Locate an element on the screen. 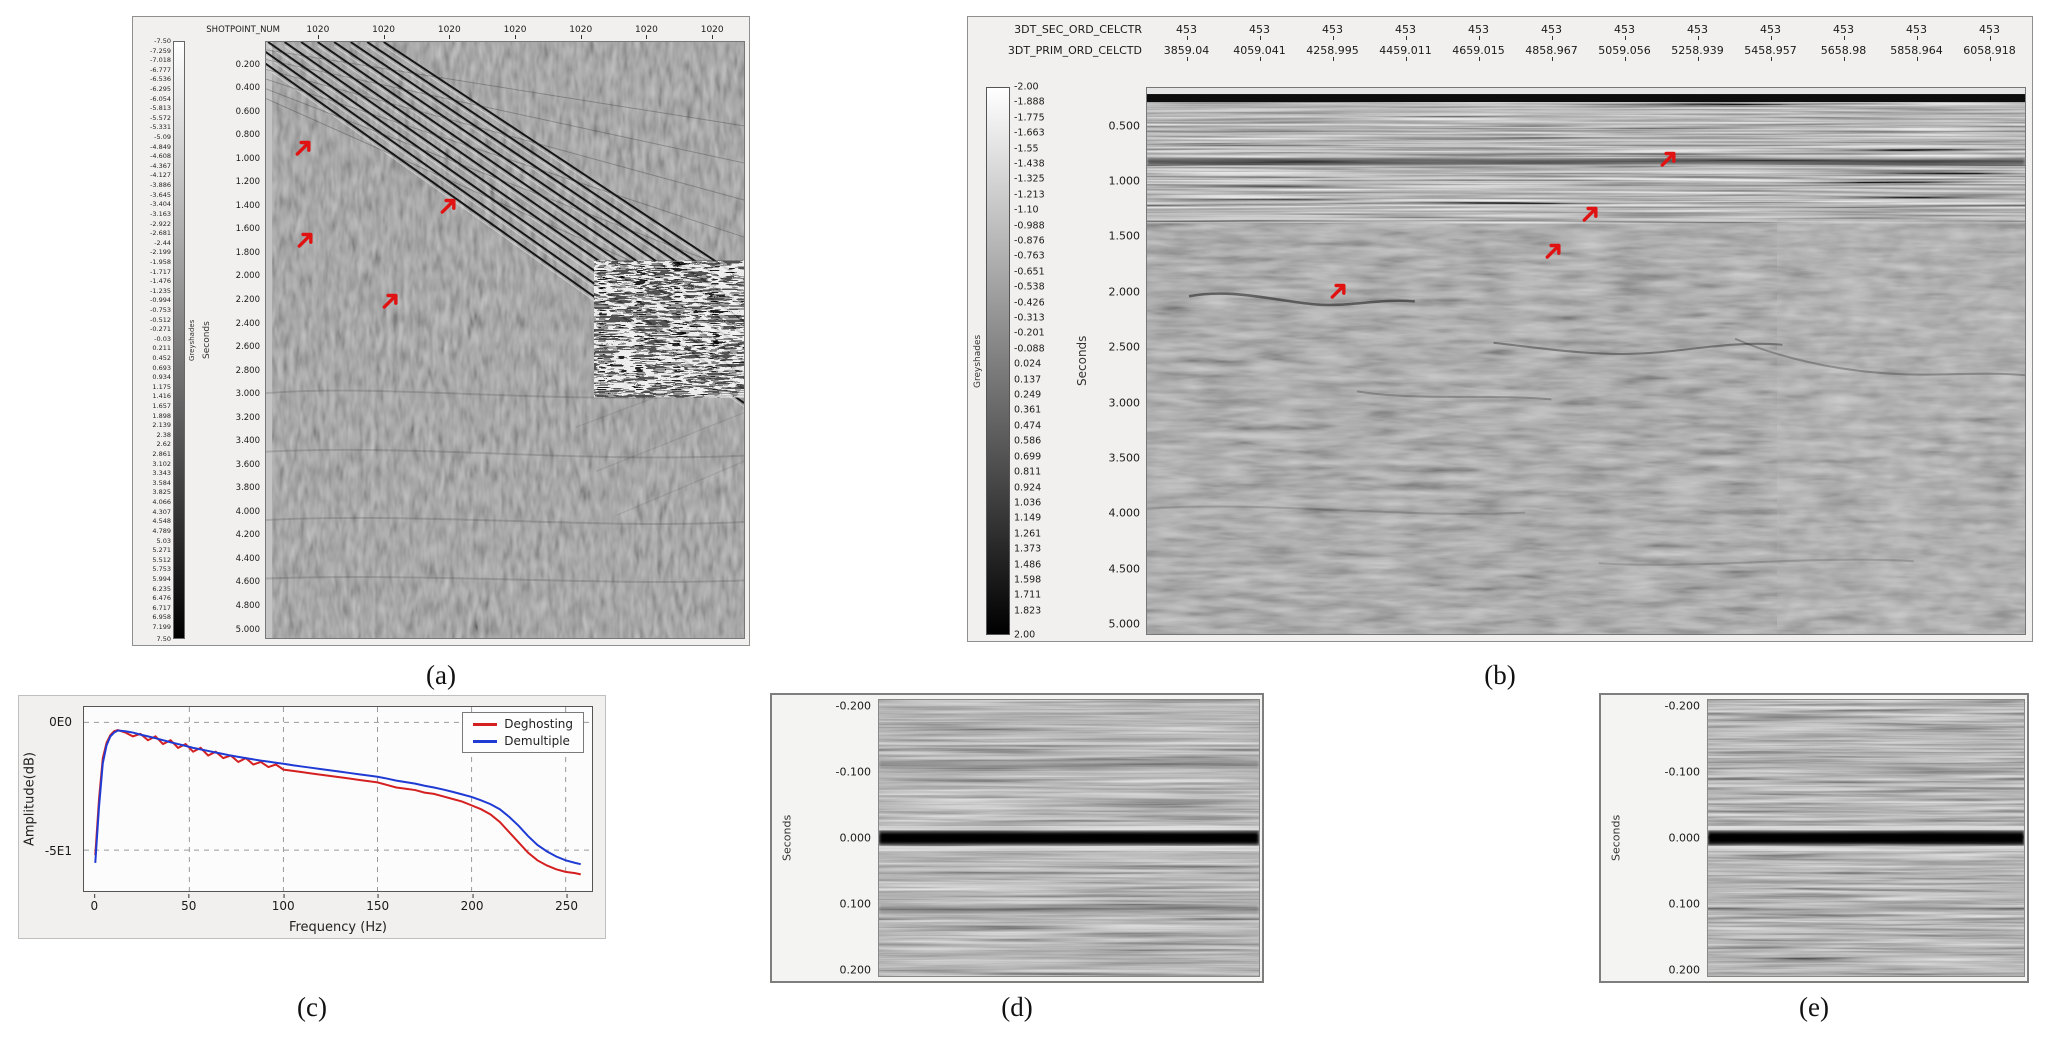 This screenshot has width=2063, height=1046. greyscale-colorbar is located at coordinates (998, 361).